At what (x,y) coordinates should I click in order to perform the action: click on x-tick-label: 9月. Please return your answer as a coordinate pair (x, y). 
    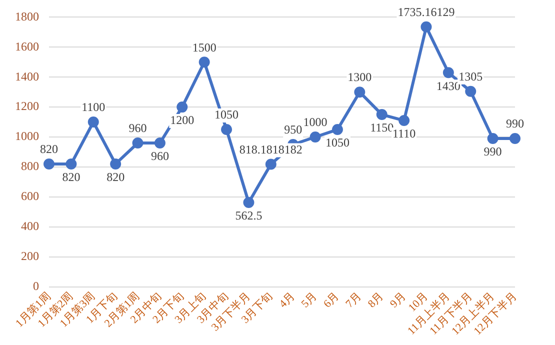
    Looking at the image, I should click on (398, 300).